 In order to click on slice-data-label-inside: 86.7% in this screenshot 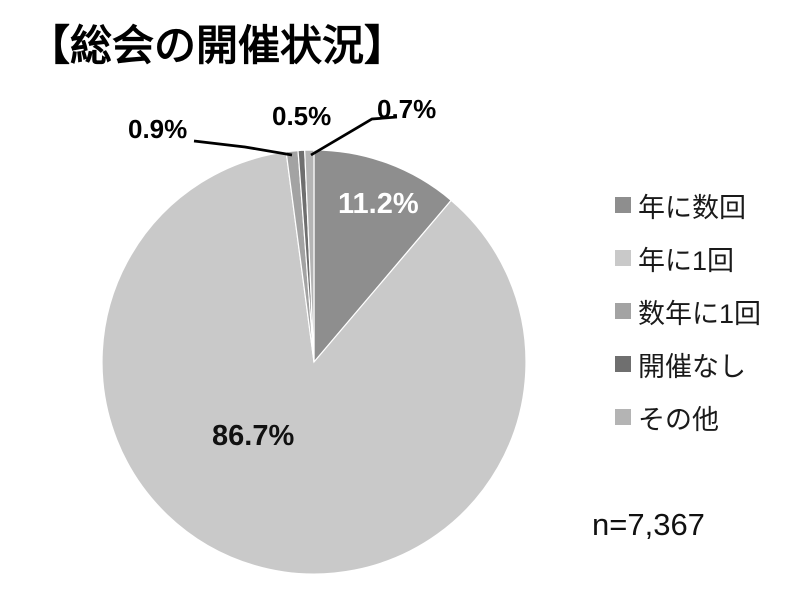, I will do `click(253, 436)`.